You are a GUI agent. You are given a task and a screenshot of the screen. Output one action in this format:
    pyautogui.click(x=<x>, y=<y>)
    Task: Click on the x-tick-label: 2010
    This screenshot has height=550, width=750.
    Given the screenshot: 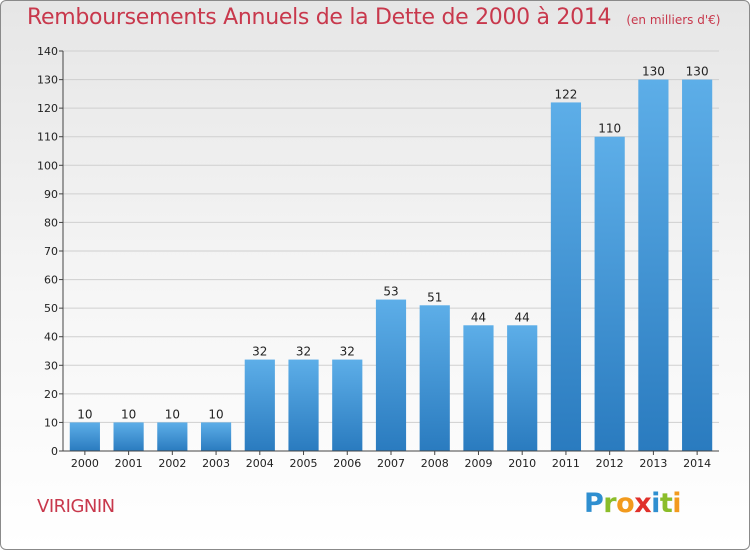 What is the action you would take?
    pyautogui.click(x=522, y=463)
    